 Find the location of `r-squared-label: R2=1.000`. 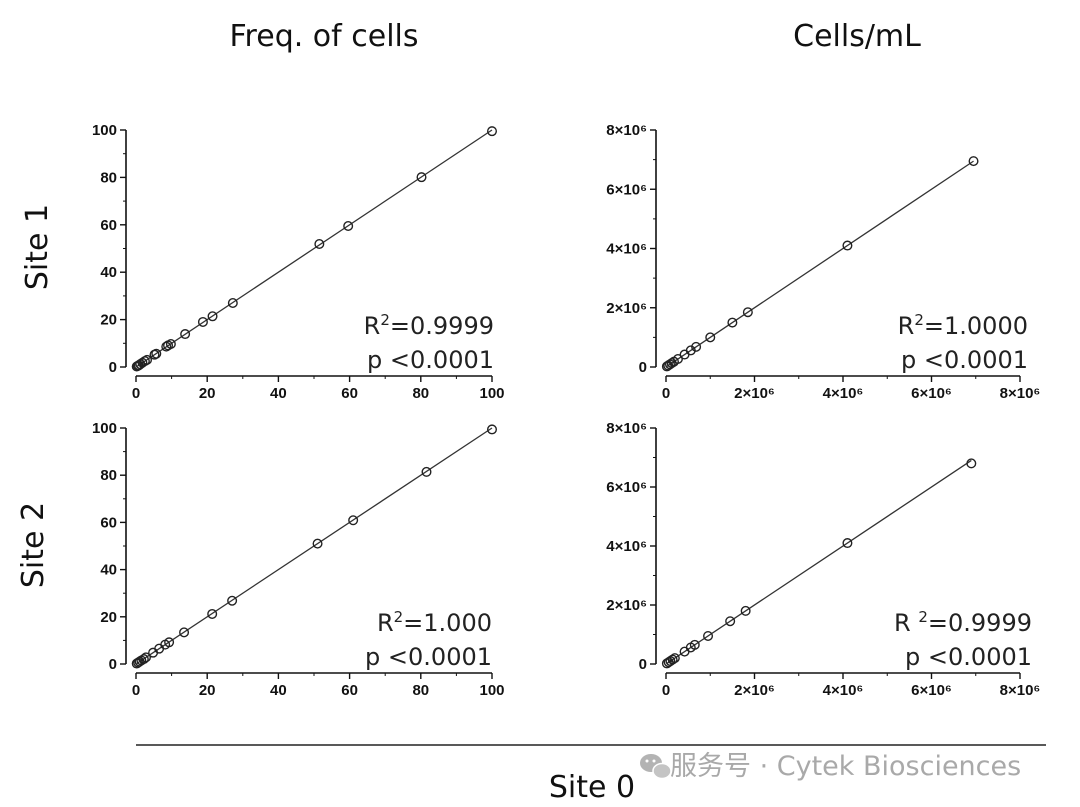

r-squared-label: R2=1.000 is located at coordinates (434, 622).